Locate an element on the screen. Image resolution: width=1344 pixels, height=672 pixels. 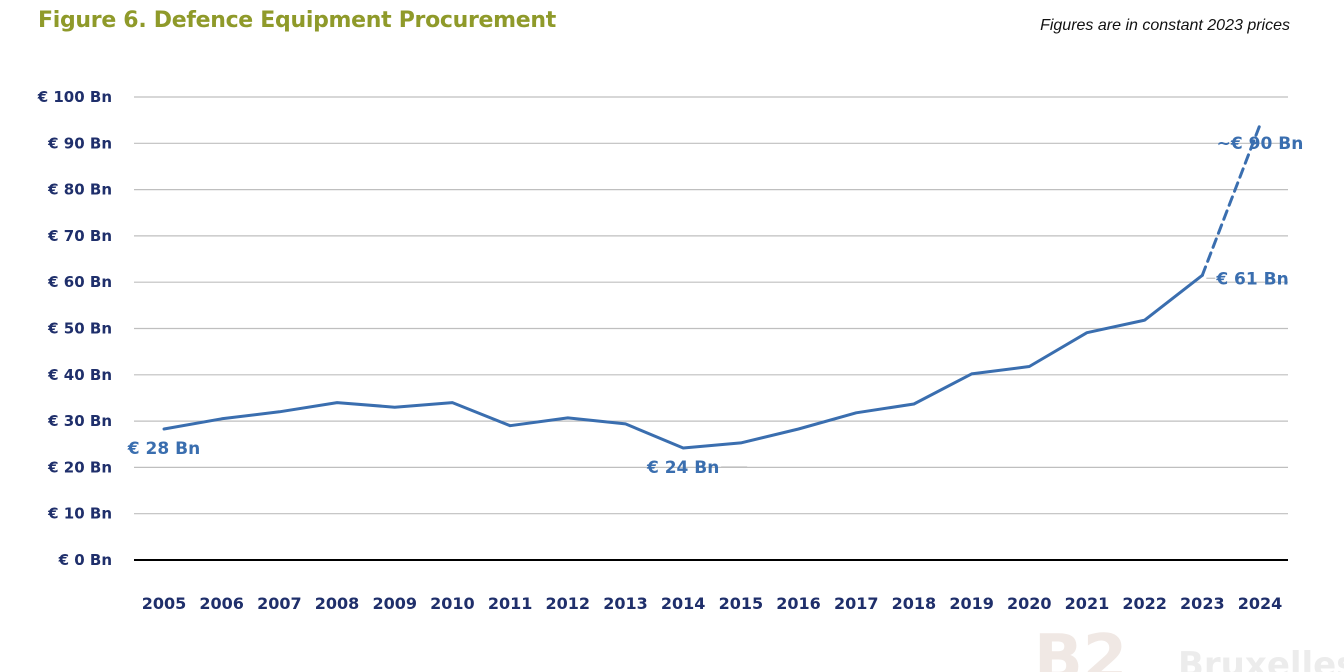
x-tick-label: 2010 is located at coordinates (452, 603).